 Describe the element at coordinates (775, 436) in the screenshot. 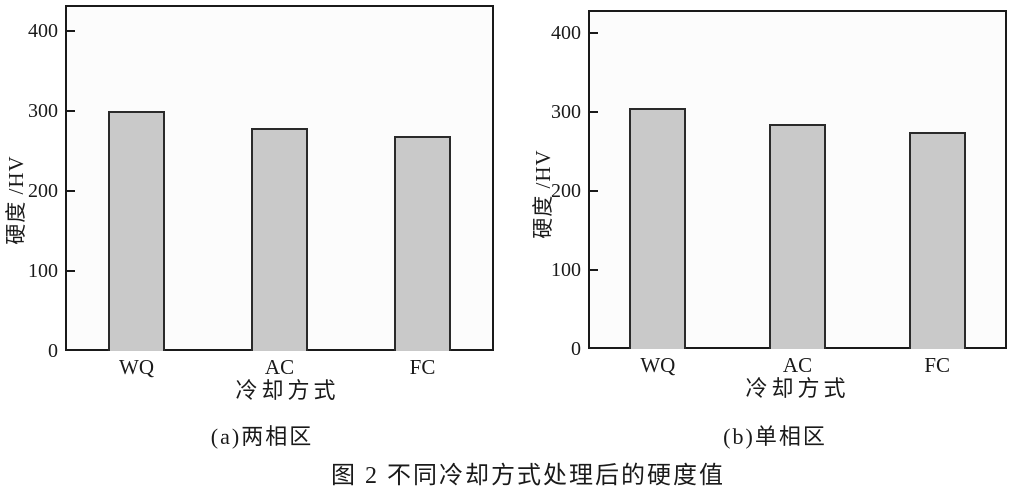

I see `subcaption-b: (b)单相区` at that location.